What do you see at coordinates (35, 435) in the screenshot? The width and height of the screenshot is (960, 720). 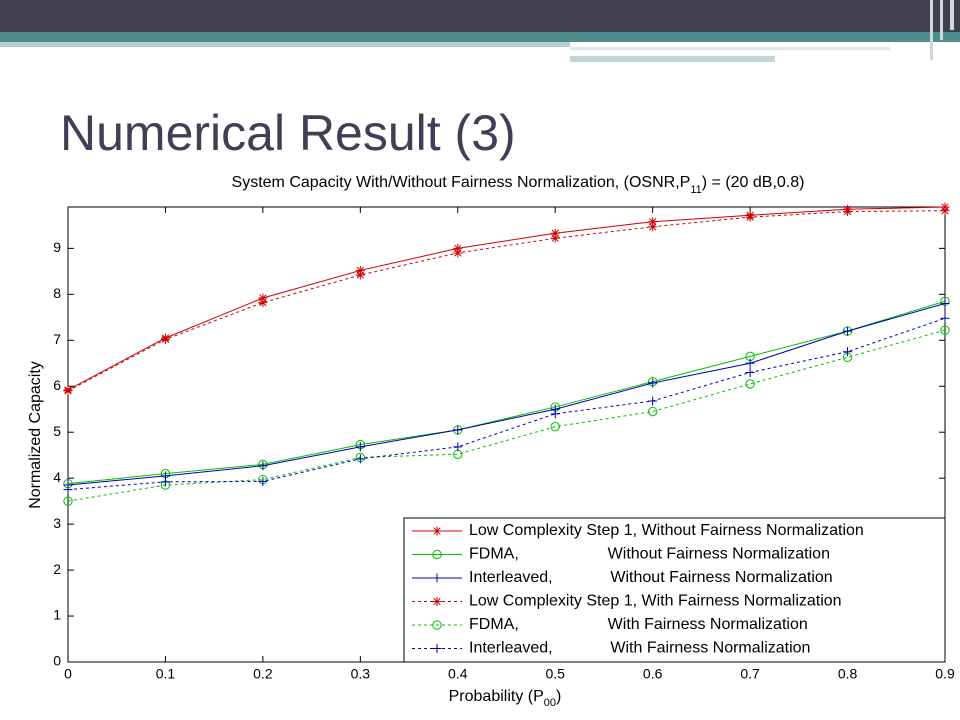 I see `y-axis-label: Normalized Capacity` at bounding box center [35, 435].